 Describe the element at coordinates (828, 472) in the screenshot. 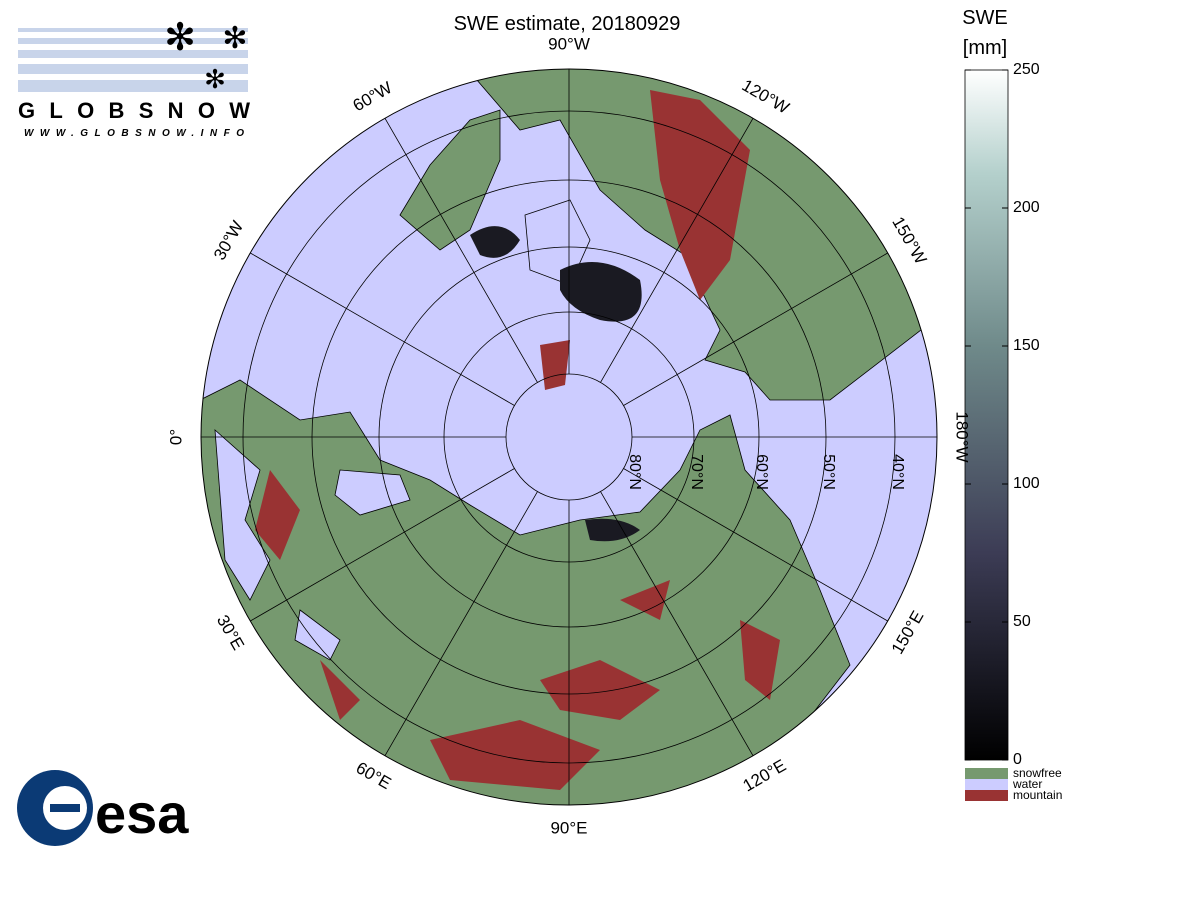

I see `latitude-label: 50°N` at that location.